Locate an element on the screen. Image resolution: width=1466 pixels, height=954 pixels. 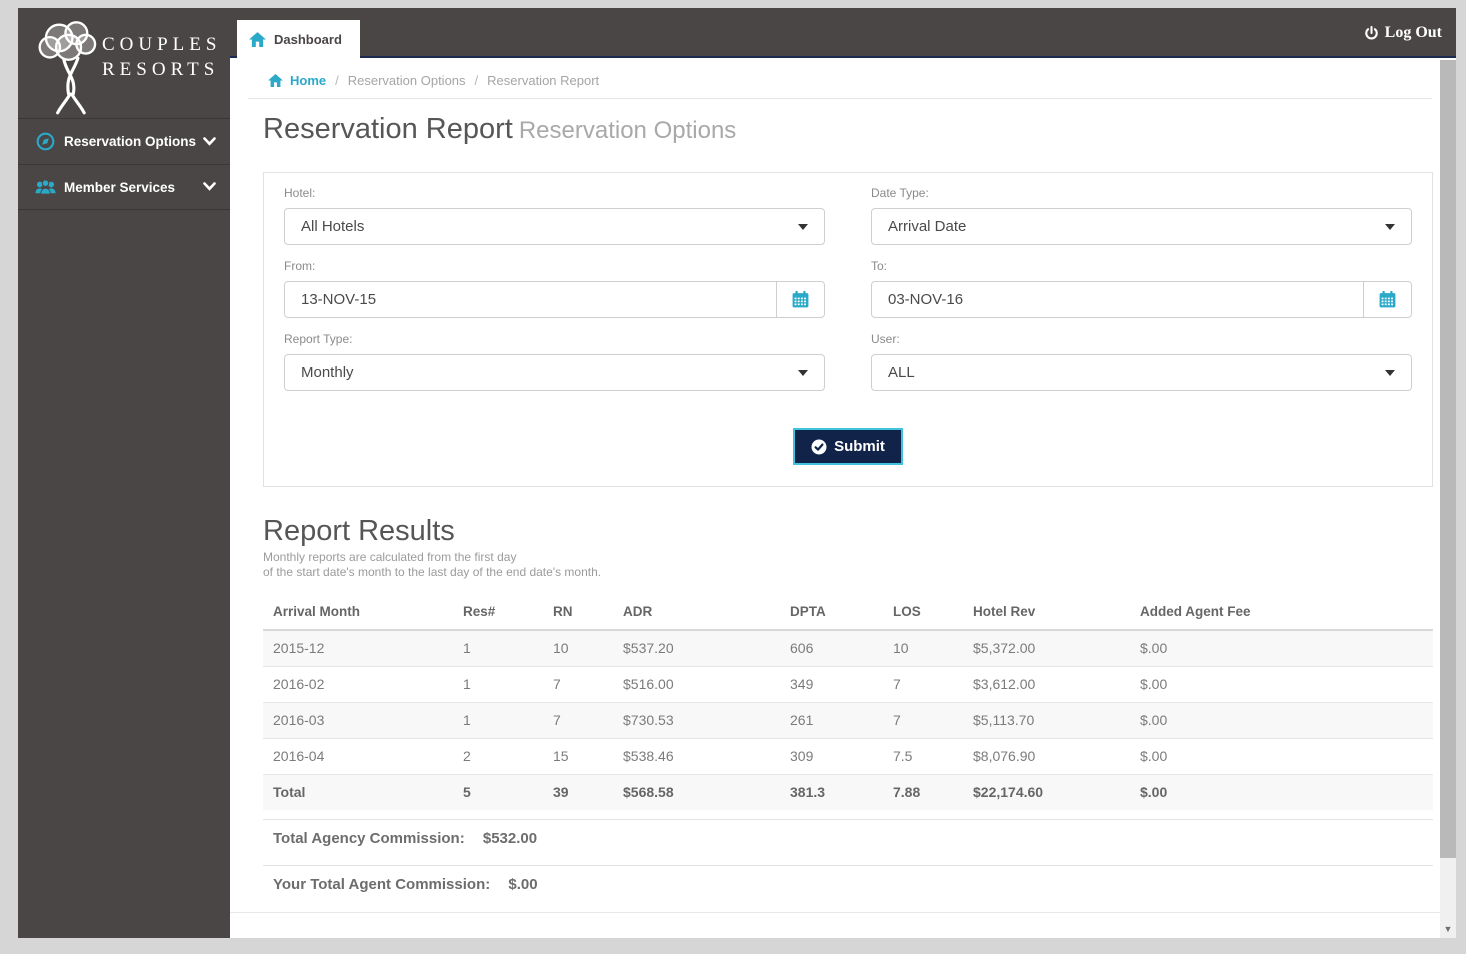
table-cell: 7.88 is located at coordinates (923, 791).